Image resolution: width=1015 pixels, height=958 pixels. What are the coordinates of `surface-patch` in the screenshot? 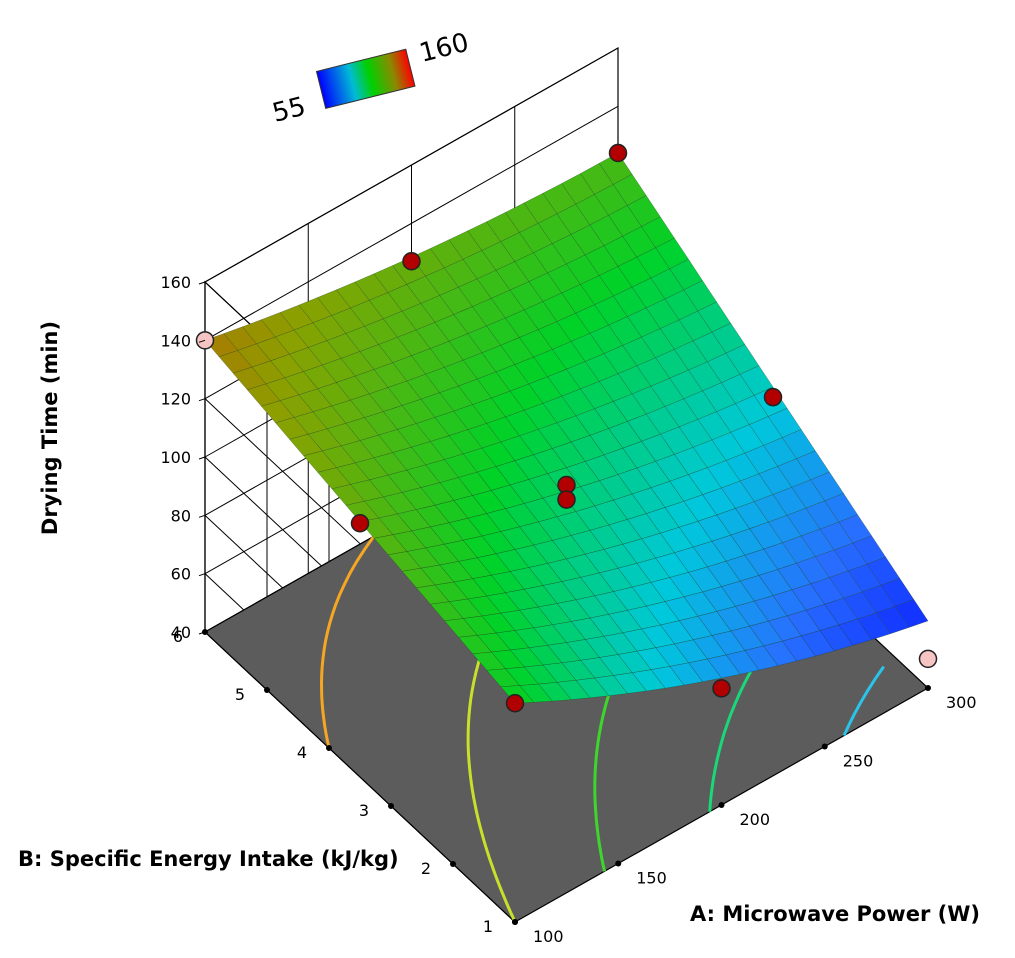 It's located at (911, 613).